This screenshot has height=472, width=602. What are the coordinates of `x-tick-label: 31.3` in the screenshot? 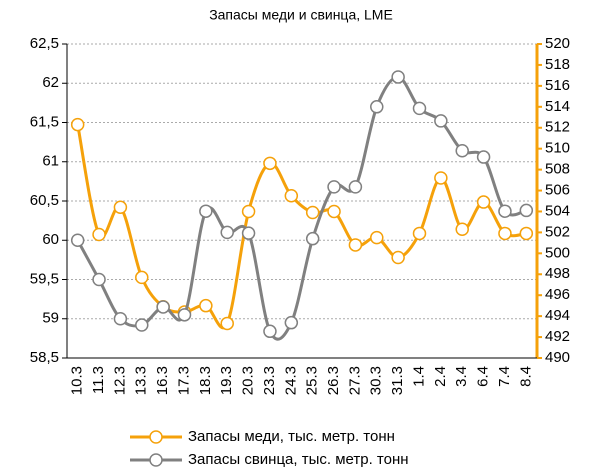 It's located at (397, 380).